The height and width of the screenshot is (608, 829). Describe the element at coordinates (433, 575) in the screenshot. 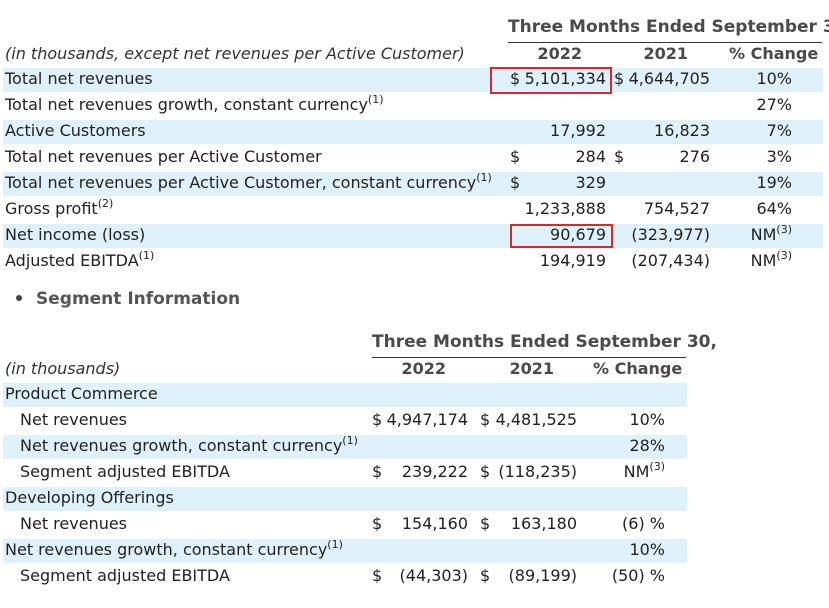

I see `value-2022: (44,303)` at that location.